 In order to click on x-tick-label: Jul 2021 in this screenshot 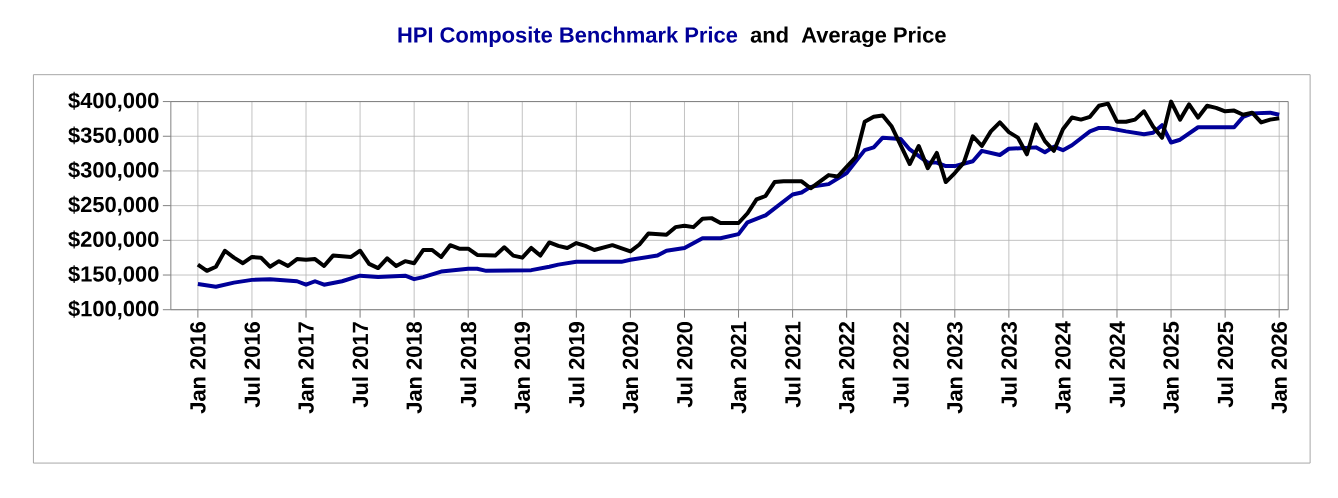, I will do `click(792, 364)`.